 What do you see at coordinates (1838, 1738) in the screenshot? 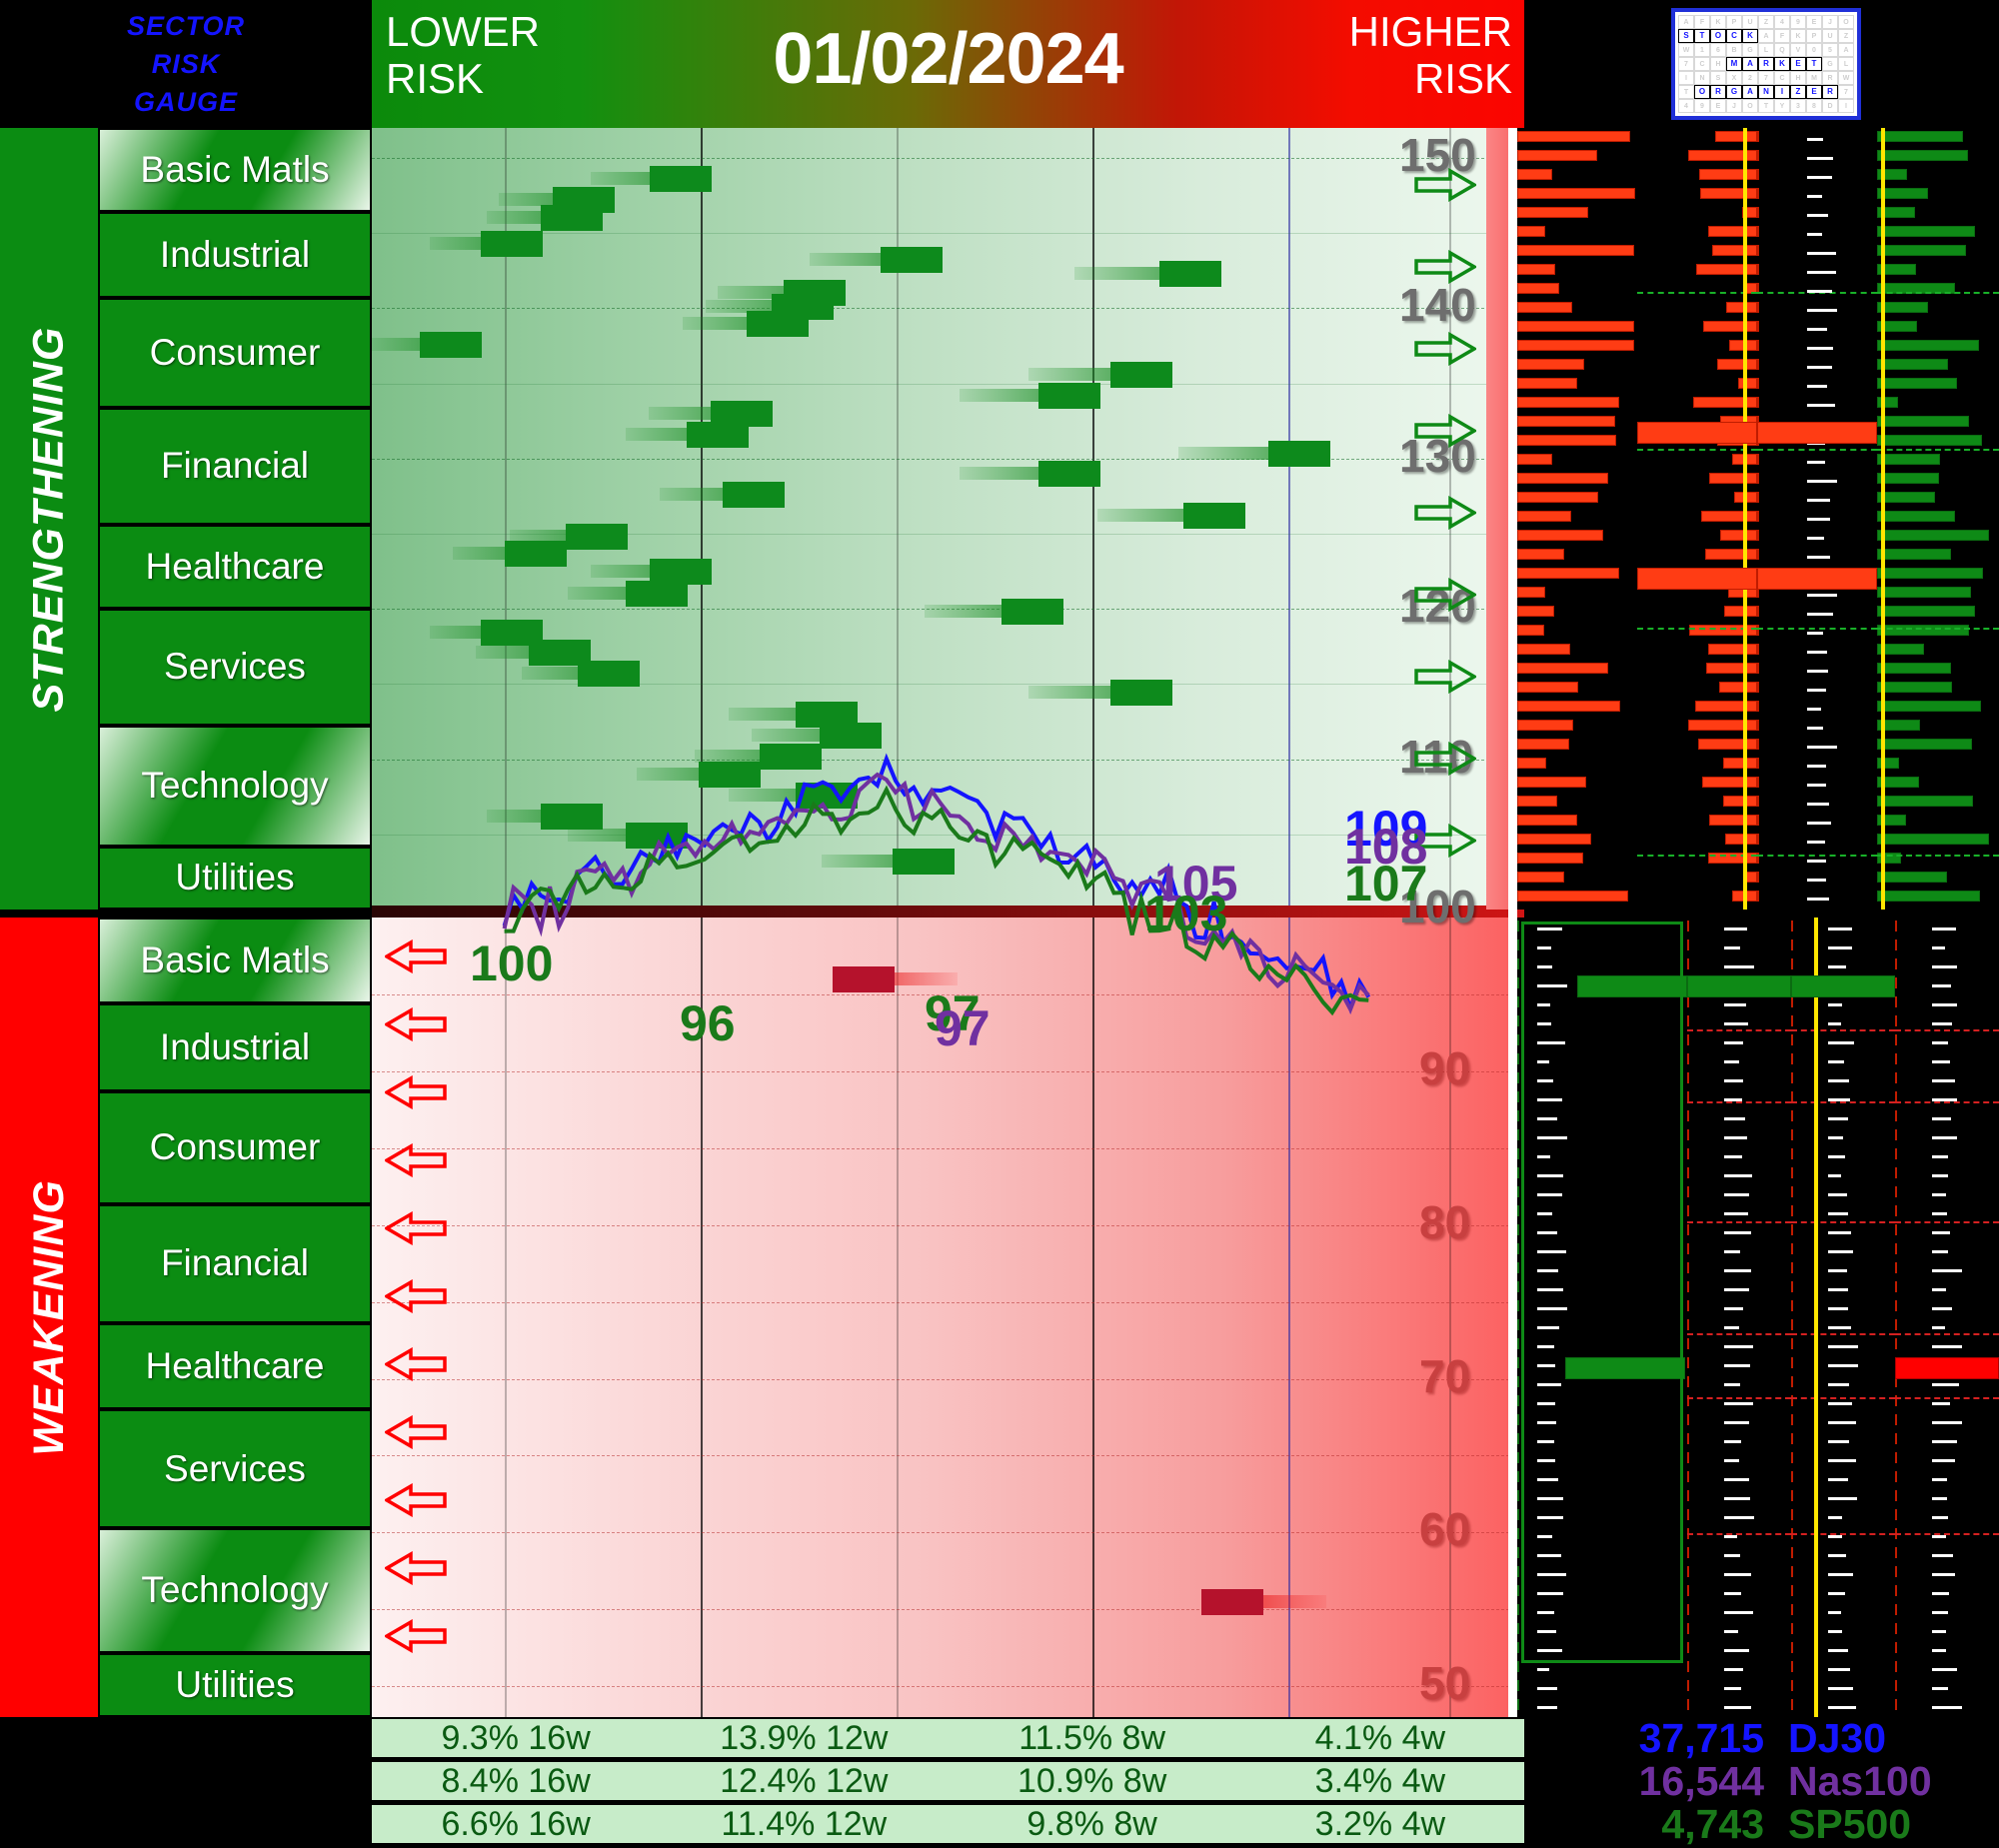
I see `index-name: DJ30` at bounding box center [1838, 1738].